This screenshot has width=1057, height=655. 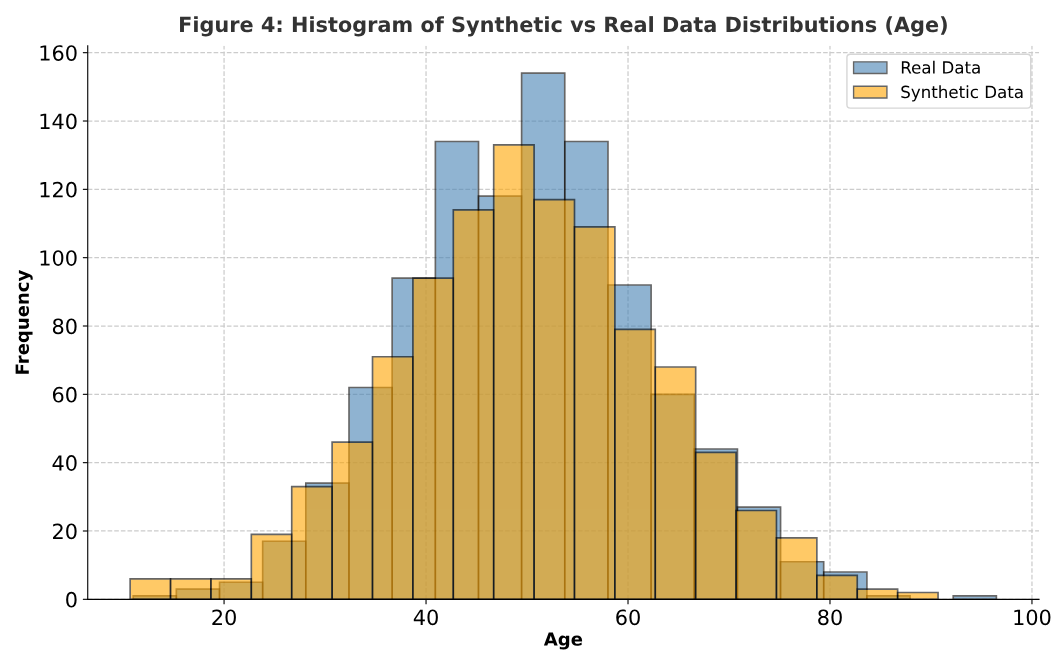 I want to click on y-tick-label: 40, so click(x=64, y=463).